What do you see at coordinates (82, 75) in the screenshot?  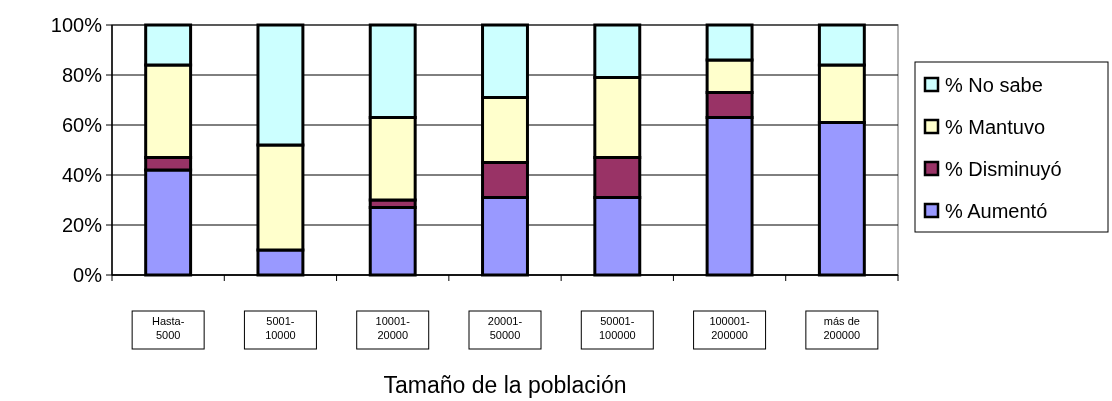 I see `y-tick-label: 80%` at bounding box center [82, 75].